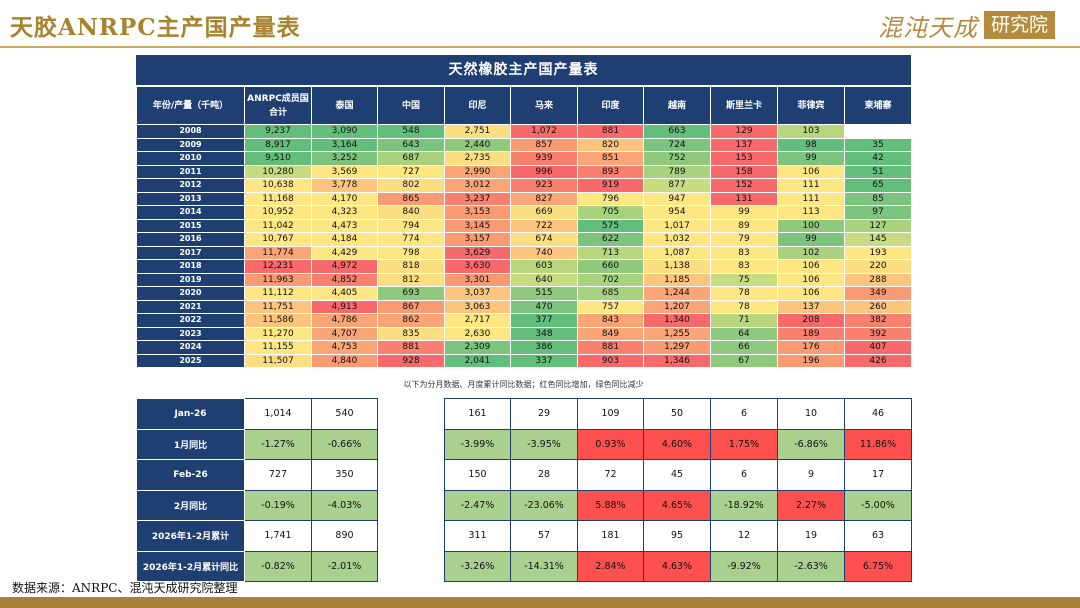  Describe the element at coordinates (744, 566) in the screenshot. I see `monthly-cell: -9.92%` at that location.